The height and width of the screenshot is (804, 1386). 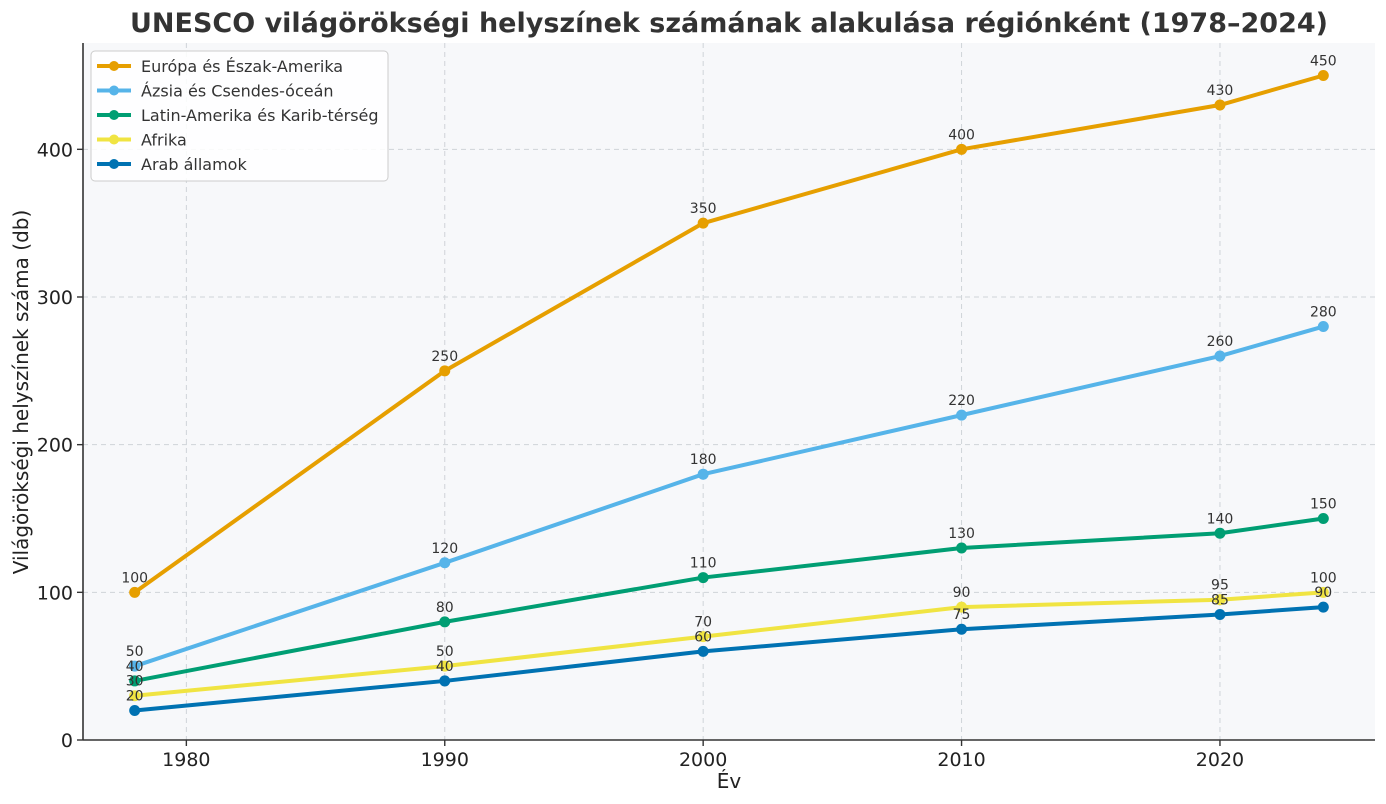 What do you see at coordinates (961, 401) in the screenshot?
I see `data-label: 220` at bounding box center [961, 401].